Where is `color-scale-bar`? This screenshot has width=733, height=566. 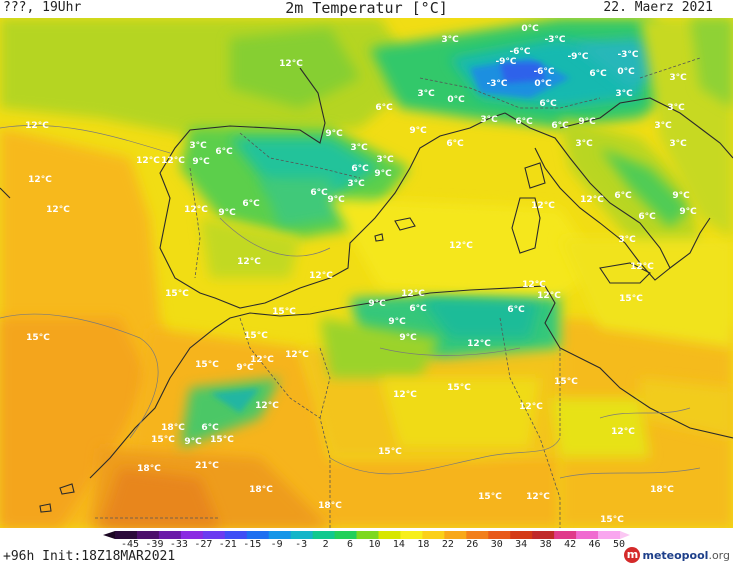 color-scale-bar is located at coordinates (366, 535).